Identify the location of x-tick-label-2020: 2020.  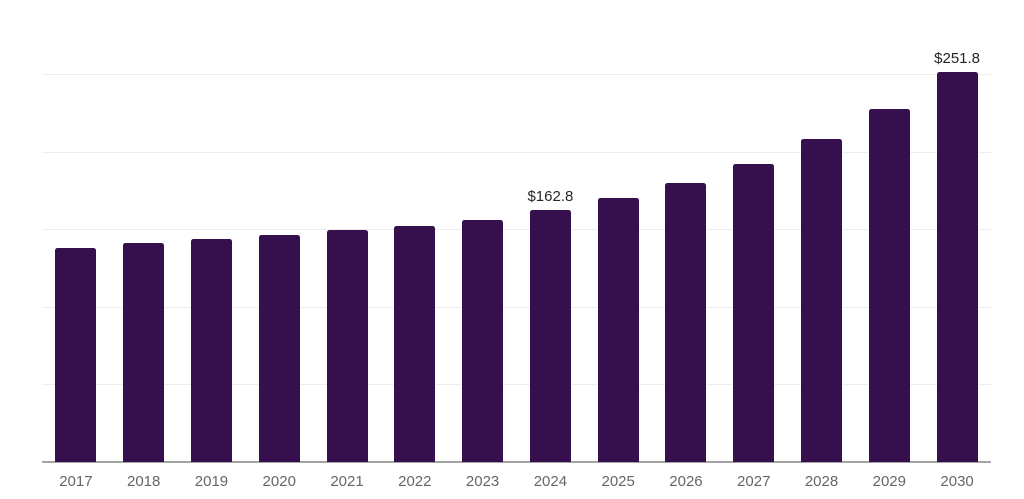
(279, 481).